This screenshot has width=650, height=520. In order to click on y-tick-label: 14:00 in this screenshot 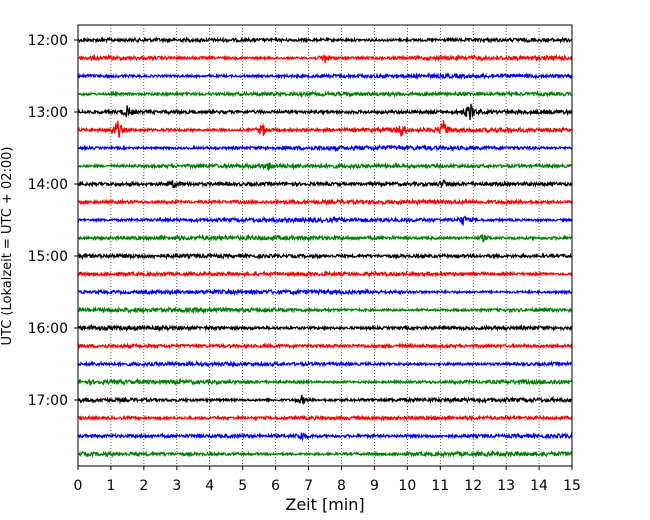, I will do `click(48, 185)`.